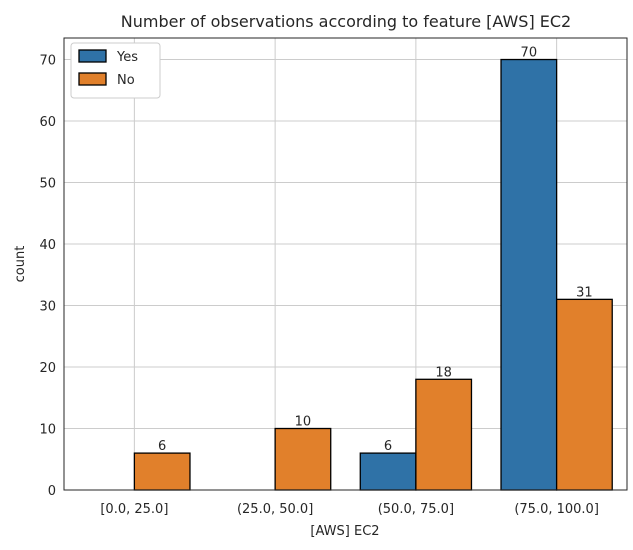  Describe the element at coordinates (47, 276) in the screenshot. I see `y-tick-labels: 0 10 20 30 40 50 60 70` at that location.